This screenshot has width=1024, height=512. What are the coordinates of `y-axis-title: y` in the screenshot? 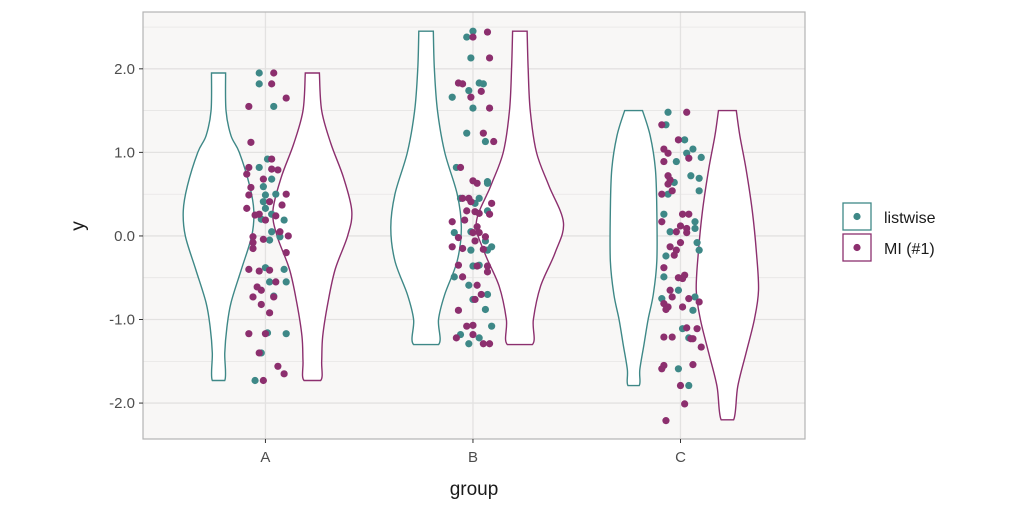 It's located at (78, 226).